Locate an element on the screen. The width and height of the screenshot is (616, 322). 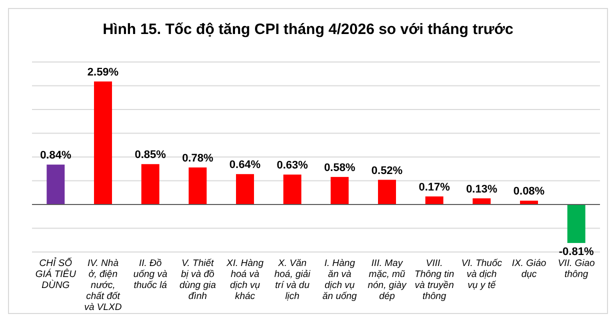
data-label: 0.13% is located at coordinates (482, 189).